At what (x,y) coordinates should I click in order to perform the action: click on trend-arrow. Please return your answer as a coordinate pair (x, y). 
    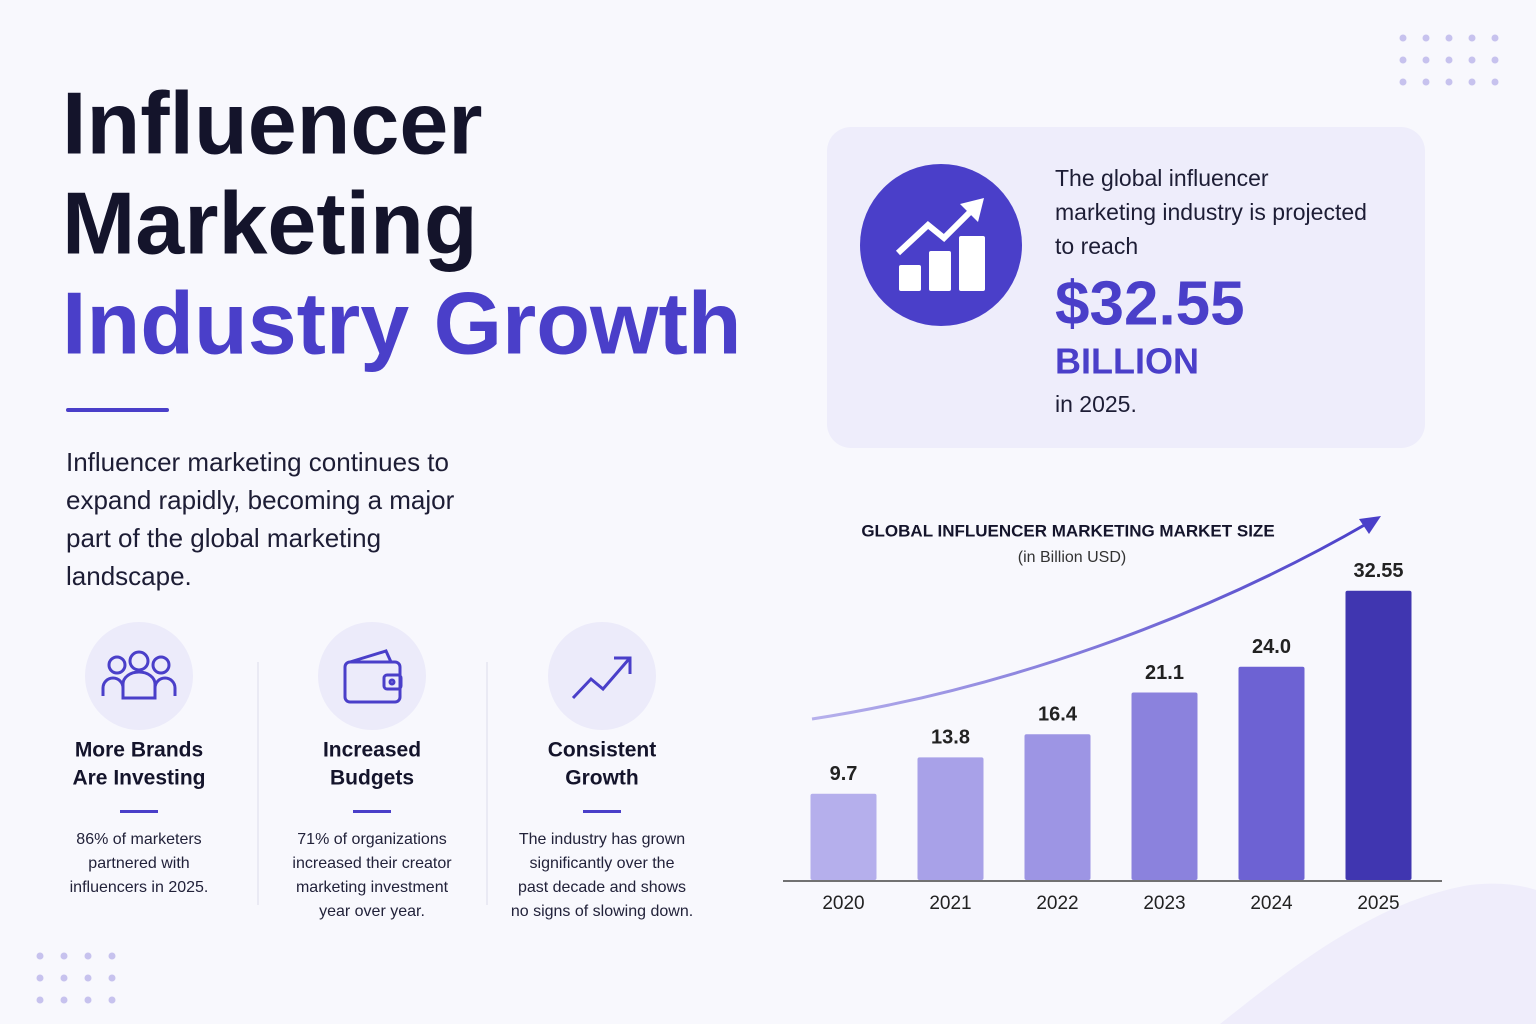
    Looking at the image, I should click on (1090, 621).